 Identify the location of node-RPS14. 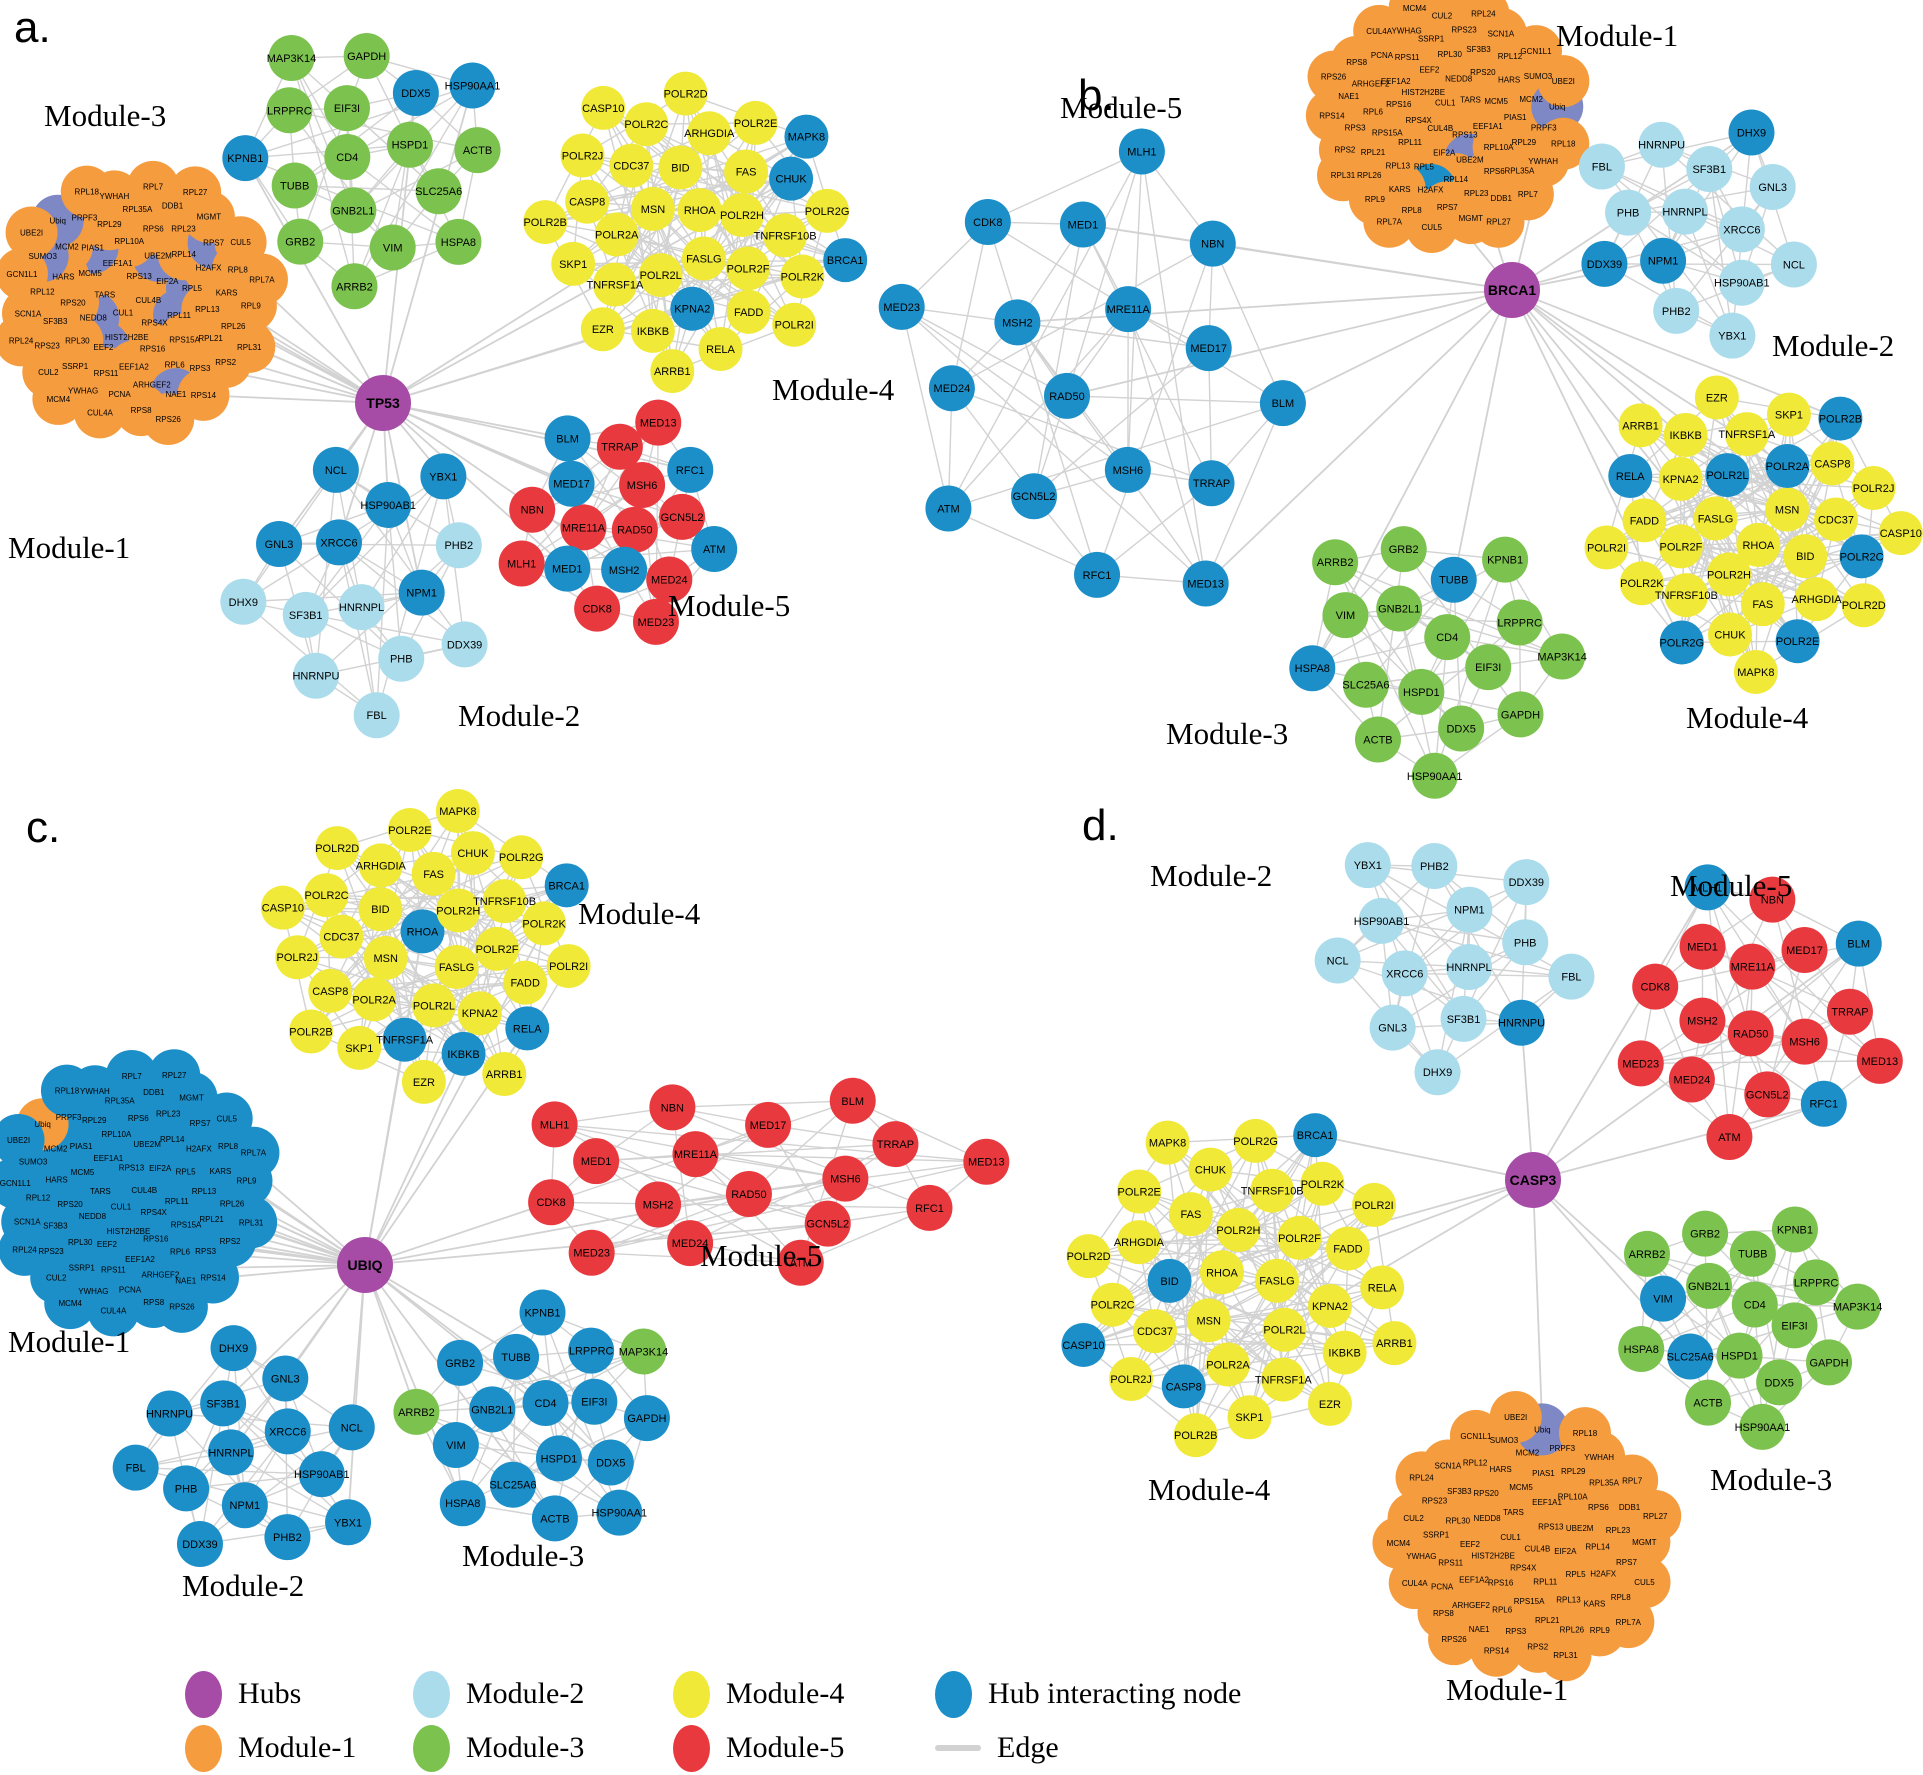
(1331, 115).